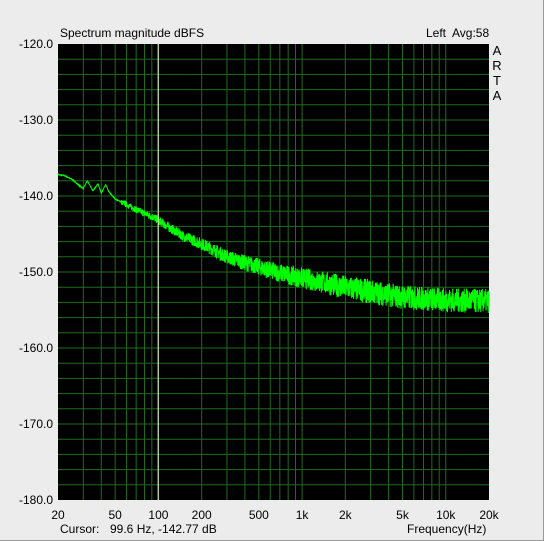  Describe the element at coordinates (497, 80) in the screenshot. I see `brand-letter: T` at that location.